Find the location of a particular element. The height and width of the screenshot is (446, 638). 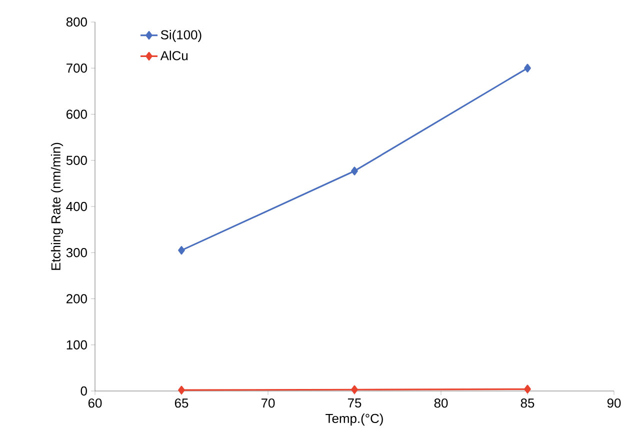

y-tick-label: 100 is located at coordinates (76, 345).